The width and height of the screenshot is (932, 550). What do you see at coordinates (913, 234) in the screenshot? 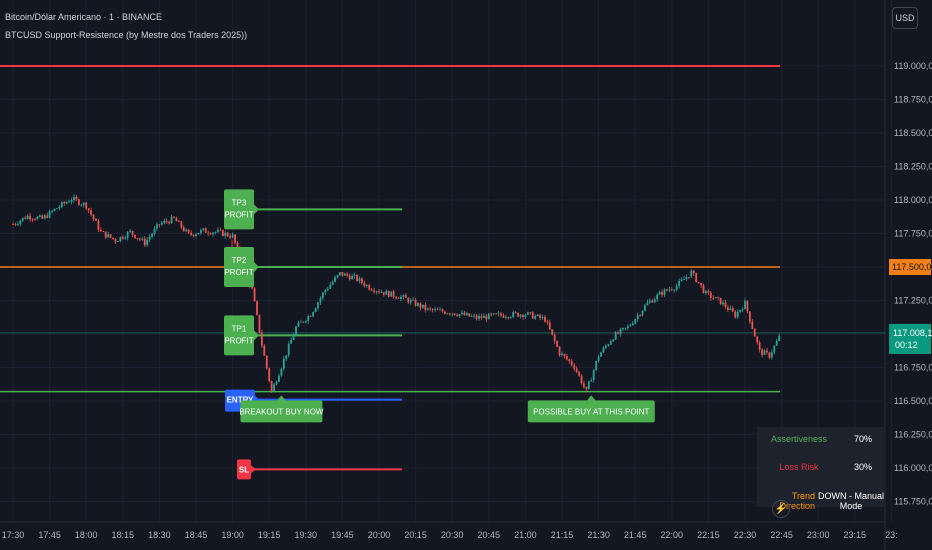
I see `y-tick-label: 117.750,00` at bounding box center [913, 234].